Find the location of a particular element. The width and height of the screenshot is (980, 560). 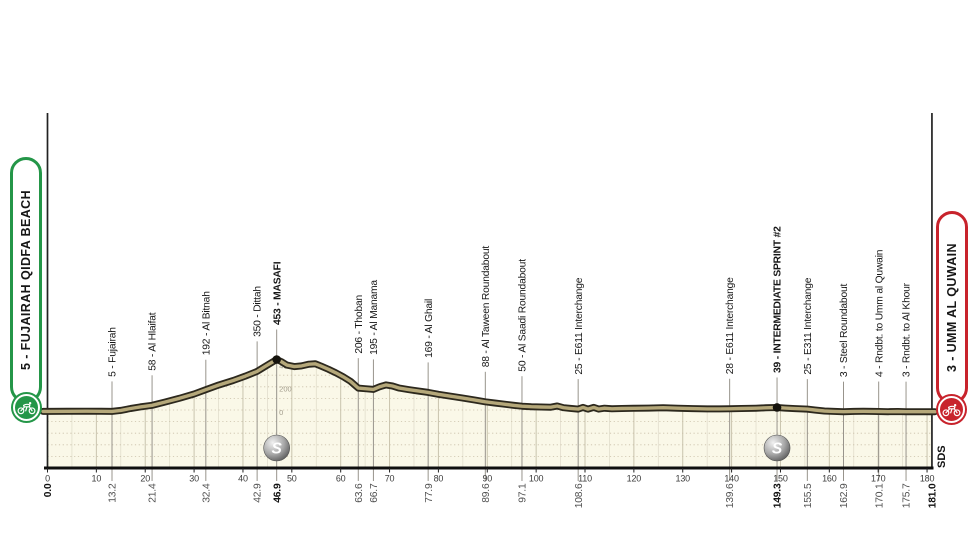

km-tick-label: 60 is located at coordinates (341, 479).